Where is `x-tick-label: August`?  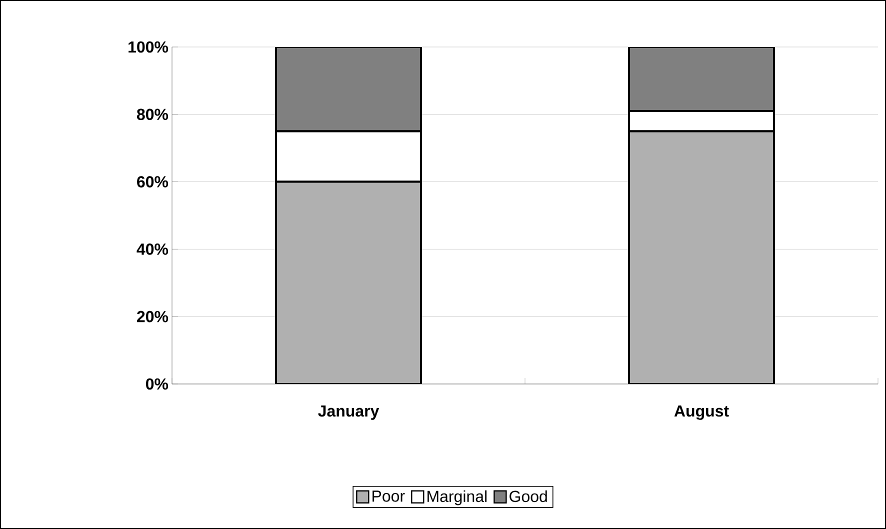 x-tick-label: August is located at coordinates (701, 413).